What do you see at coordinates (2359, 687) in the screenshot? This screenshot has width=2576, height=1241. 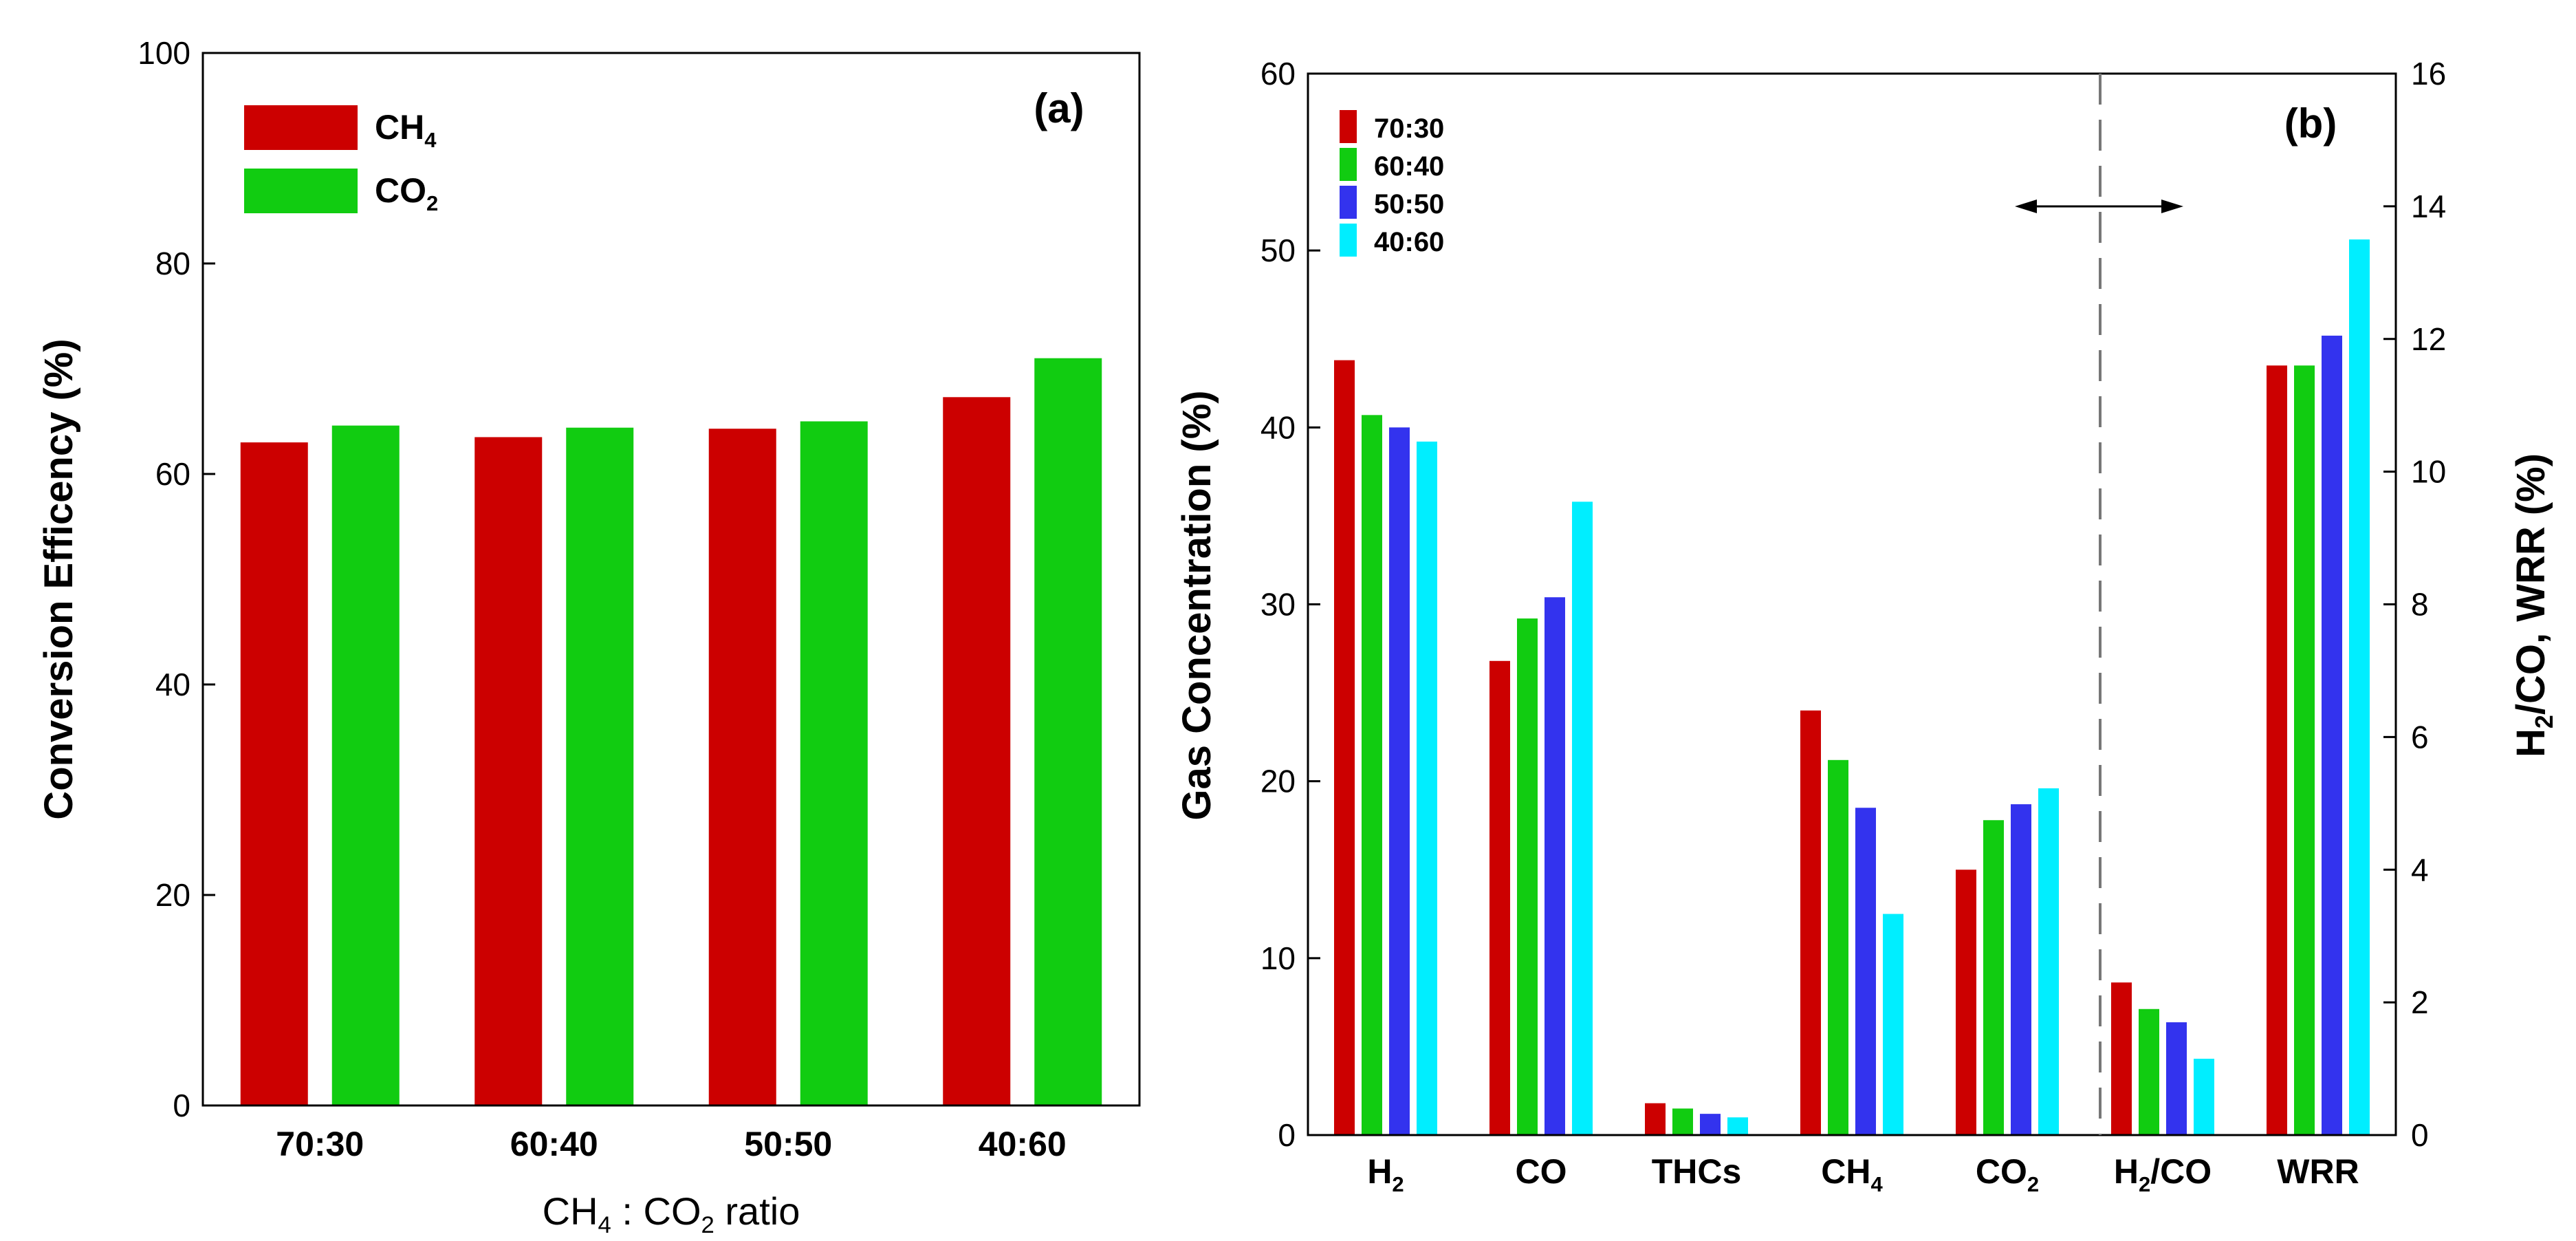 I see `bar-40-60-cat6` at bounding box center [2359, 687].